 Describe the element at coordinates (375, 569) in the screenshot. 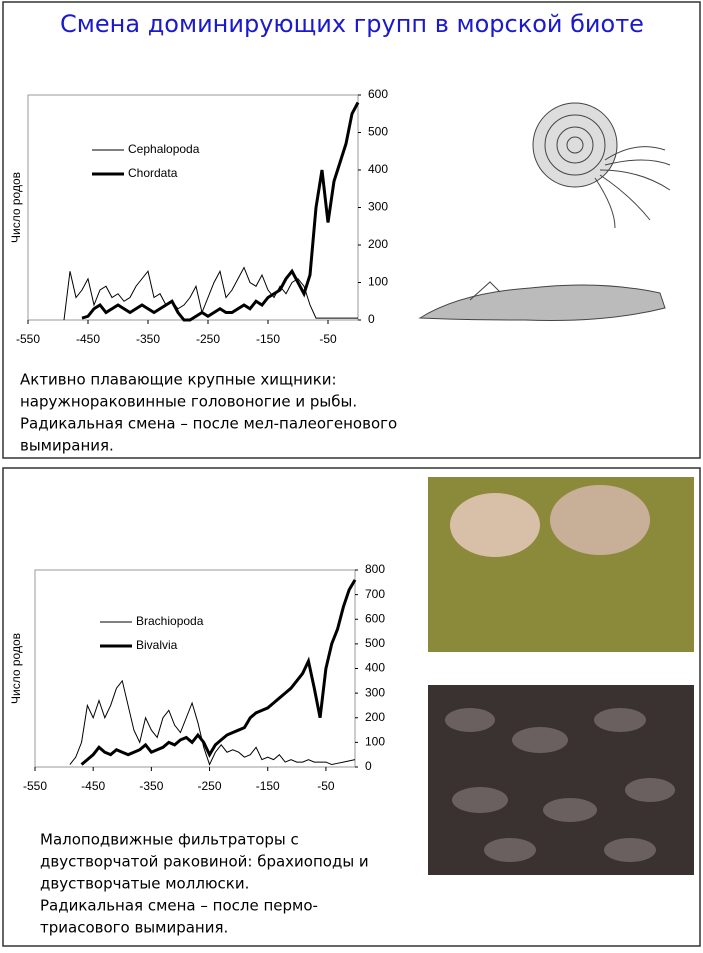

I see `y-tick-label: 800` at that location.